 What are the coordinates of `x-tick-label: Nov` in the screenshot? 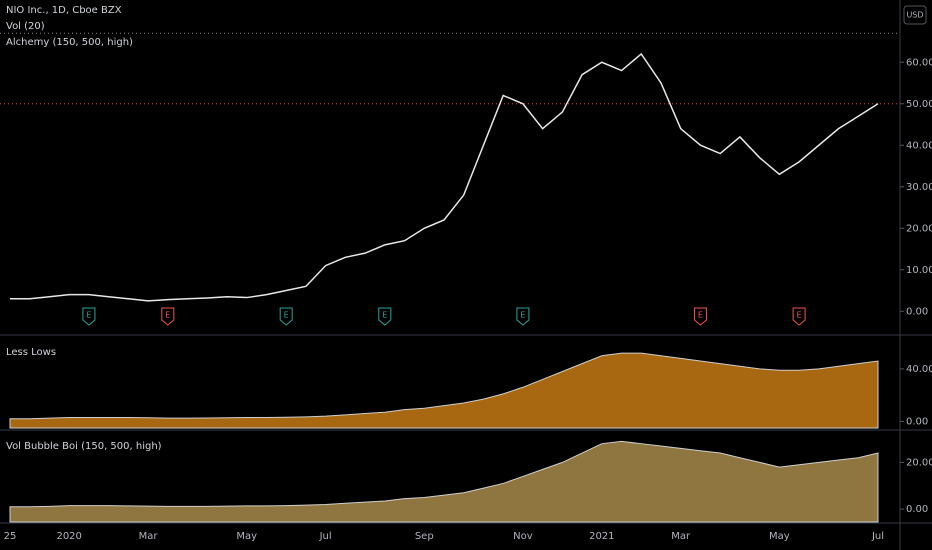 It's located at (523, 536).